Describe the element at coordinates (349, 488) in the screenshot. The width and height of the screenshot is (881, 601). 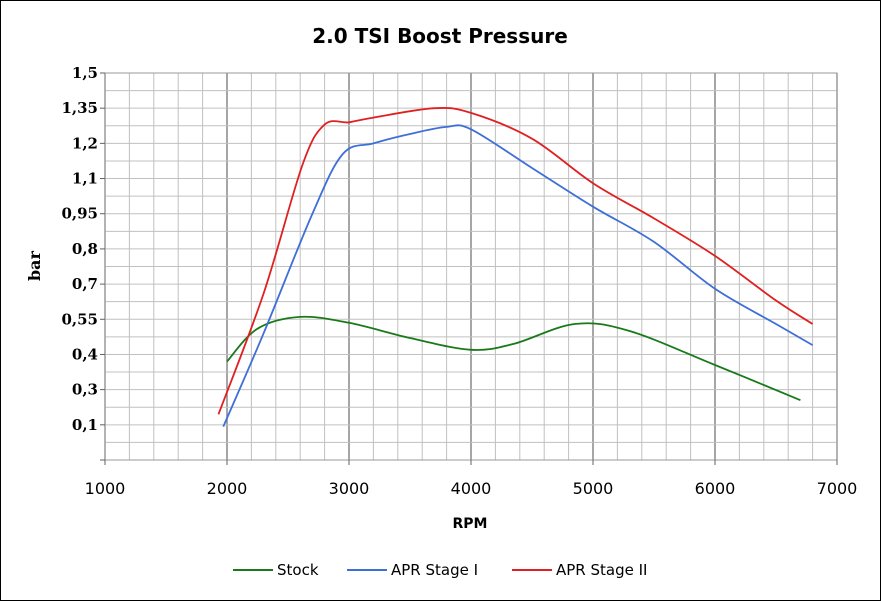
I see `x-tick-label: 3000` at that location.